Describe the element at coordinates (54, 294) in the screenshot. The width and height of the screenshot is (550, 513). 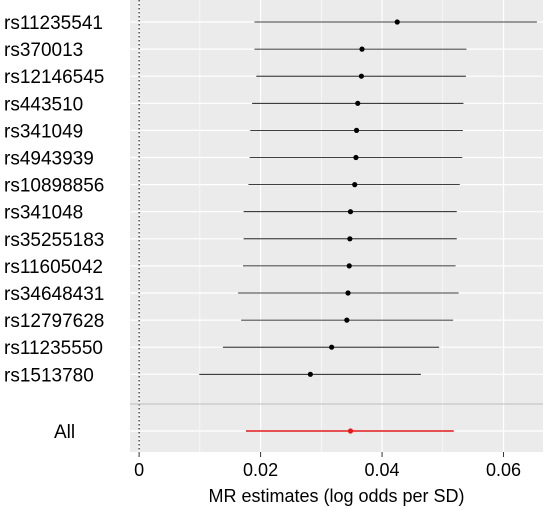
I see `snp-label: rs34648431` at that location.